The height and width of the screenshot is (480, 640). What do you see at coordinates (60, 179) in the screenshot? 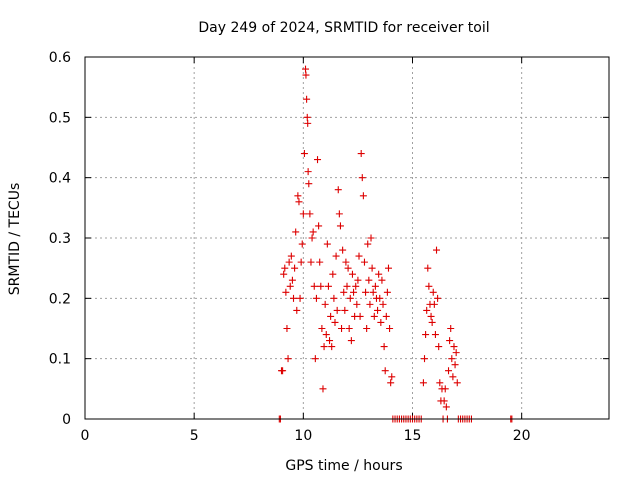
I see `y-tick-label: 0.4` at bounding box center [60, 179].